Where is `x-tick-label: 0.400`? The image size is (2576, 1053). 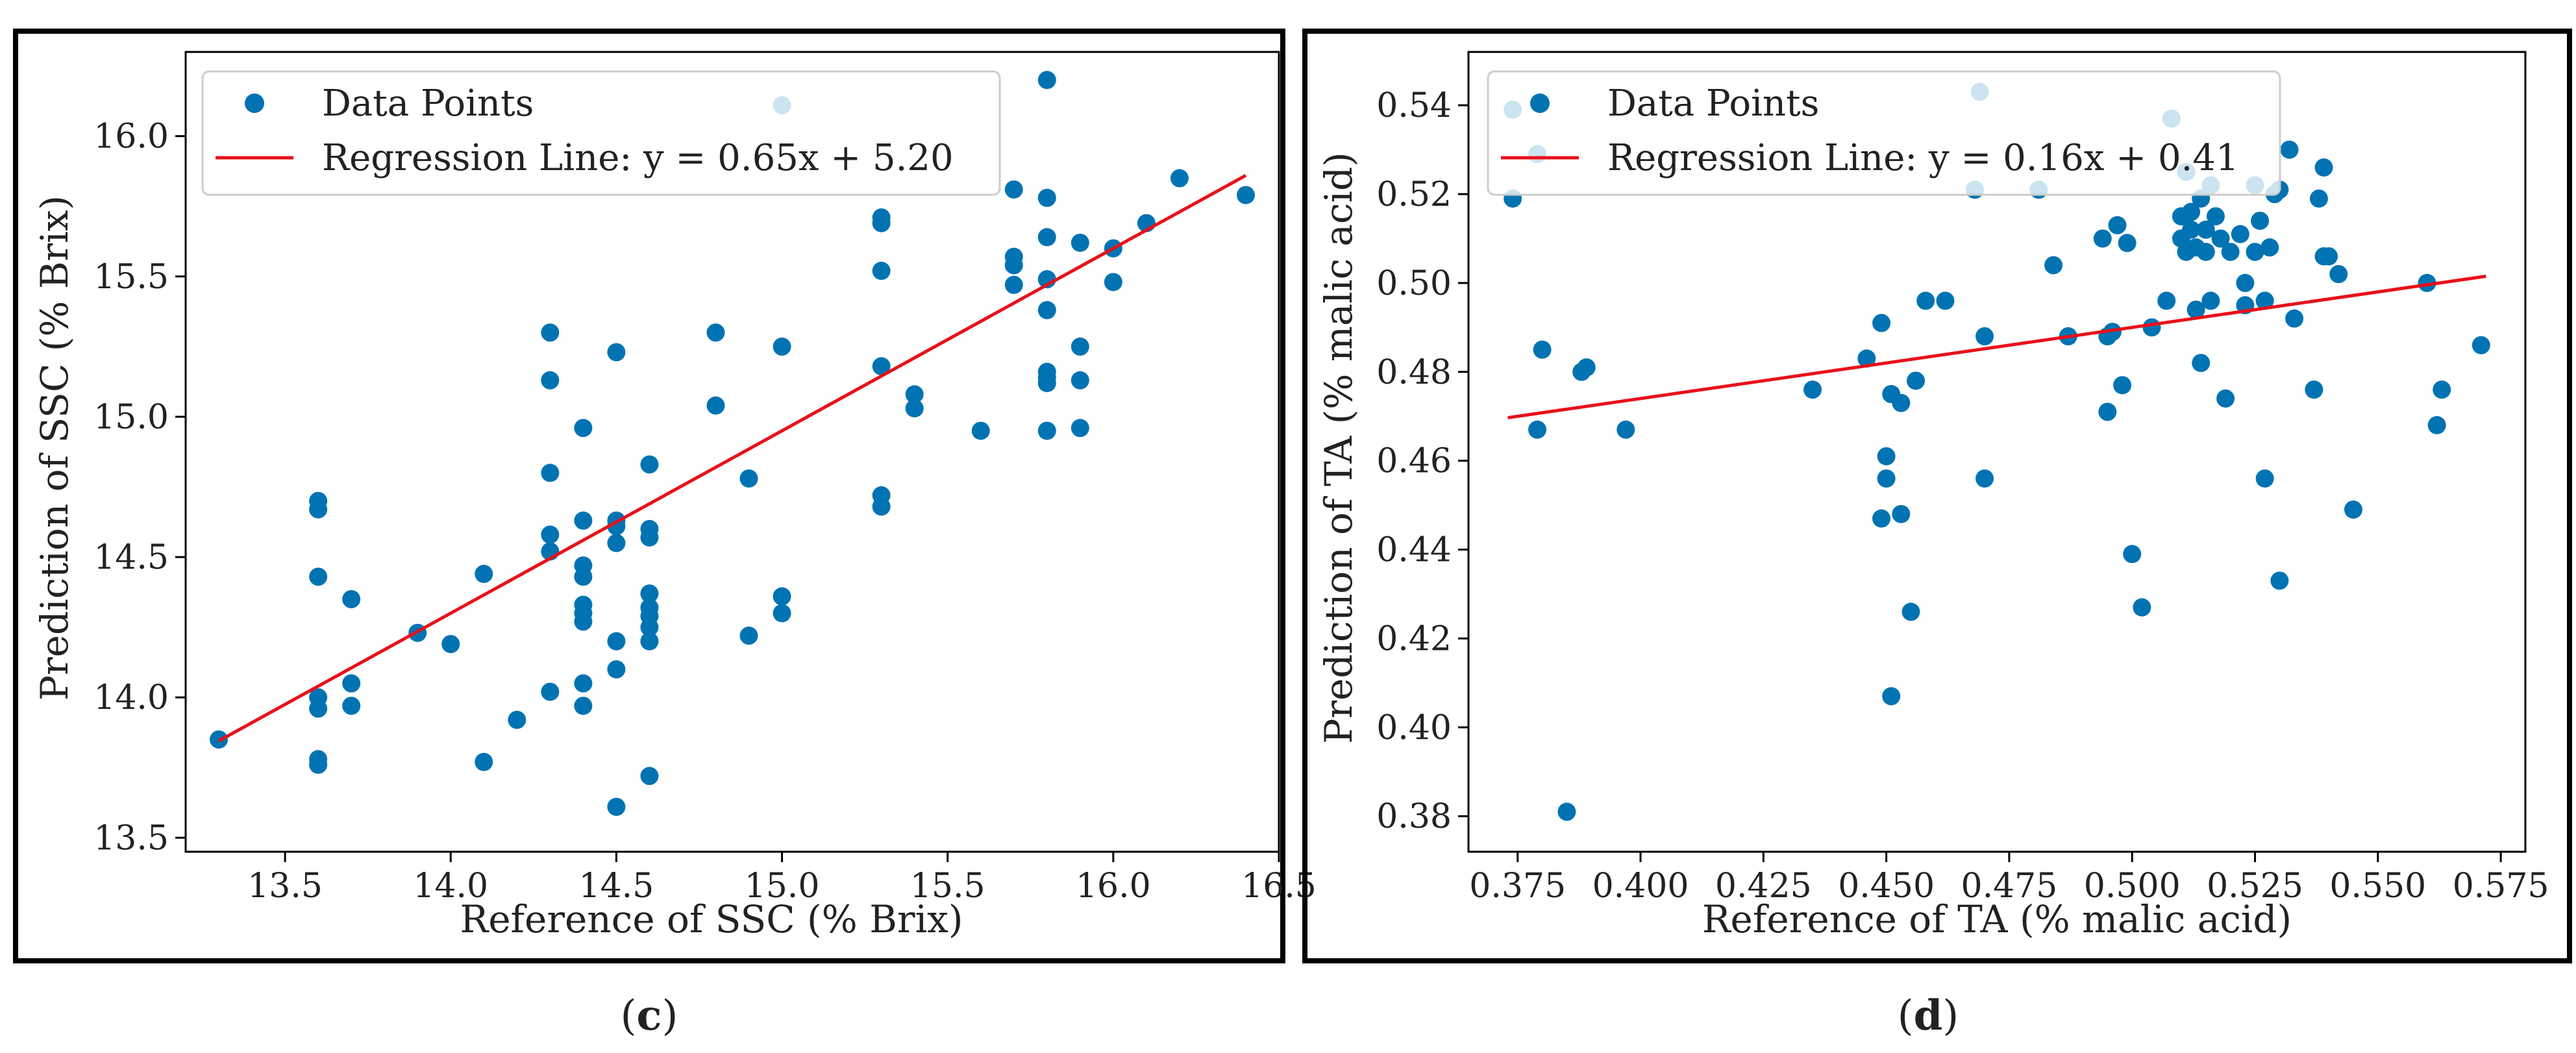
x-tick-label: 0.400 is located at coordinates (1640, 887).